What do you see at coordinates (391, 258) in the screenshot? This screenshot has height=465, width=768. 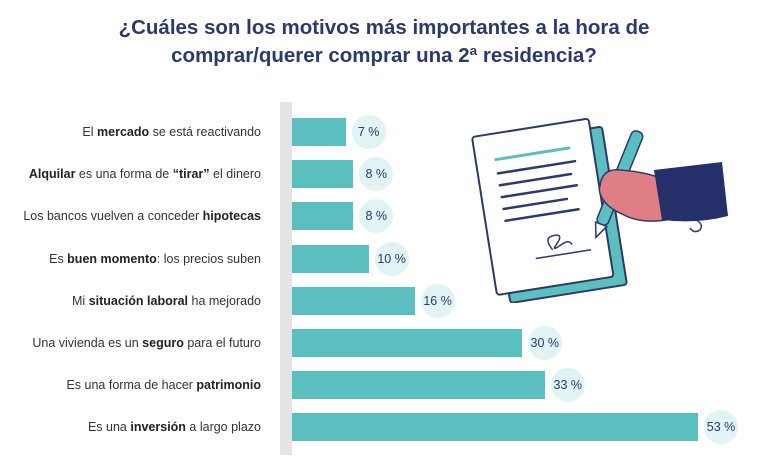 I see `data-label: 10 %` at bounding box center [391, 258].